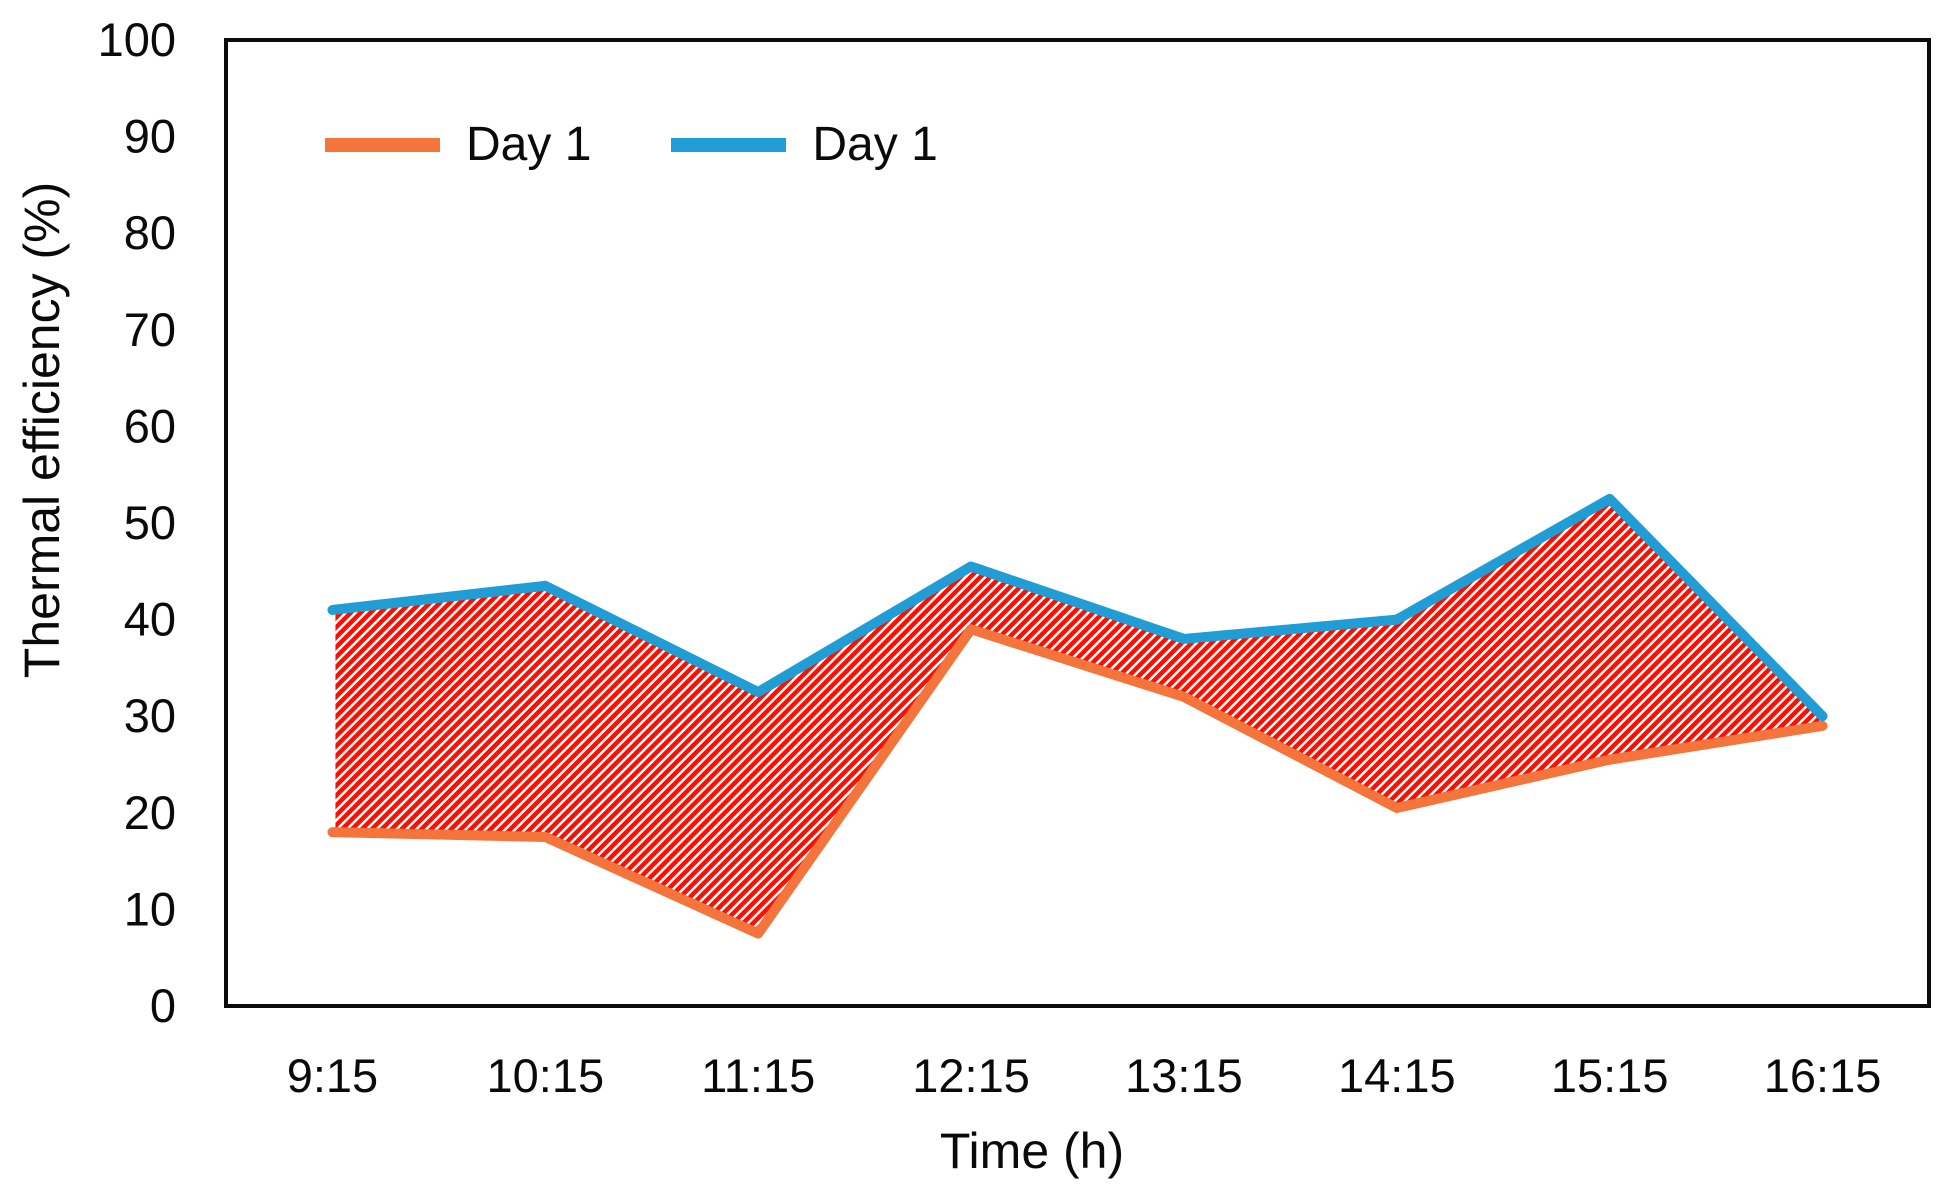  What do you see at coordinates (163, 1005) in the screenshot?
I see `y-tick-label: 0` at bounding box center [163, 1005].